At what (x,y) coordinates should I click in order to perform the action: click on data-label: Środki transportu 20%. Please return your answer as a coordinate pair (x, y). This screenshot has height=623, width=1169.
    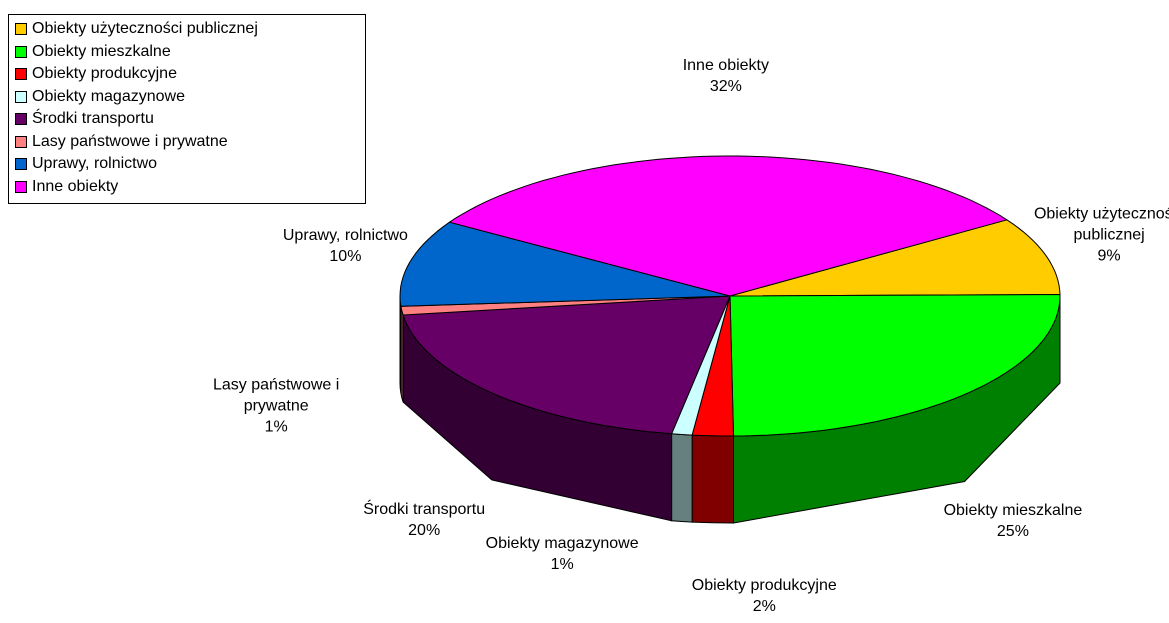
    Looking at the image, I should click on (424, 520).